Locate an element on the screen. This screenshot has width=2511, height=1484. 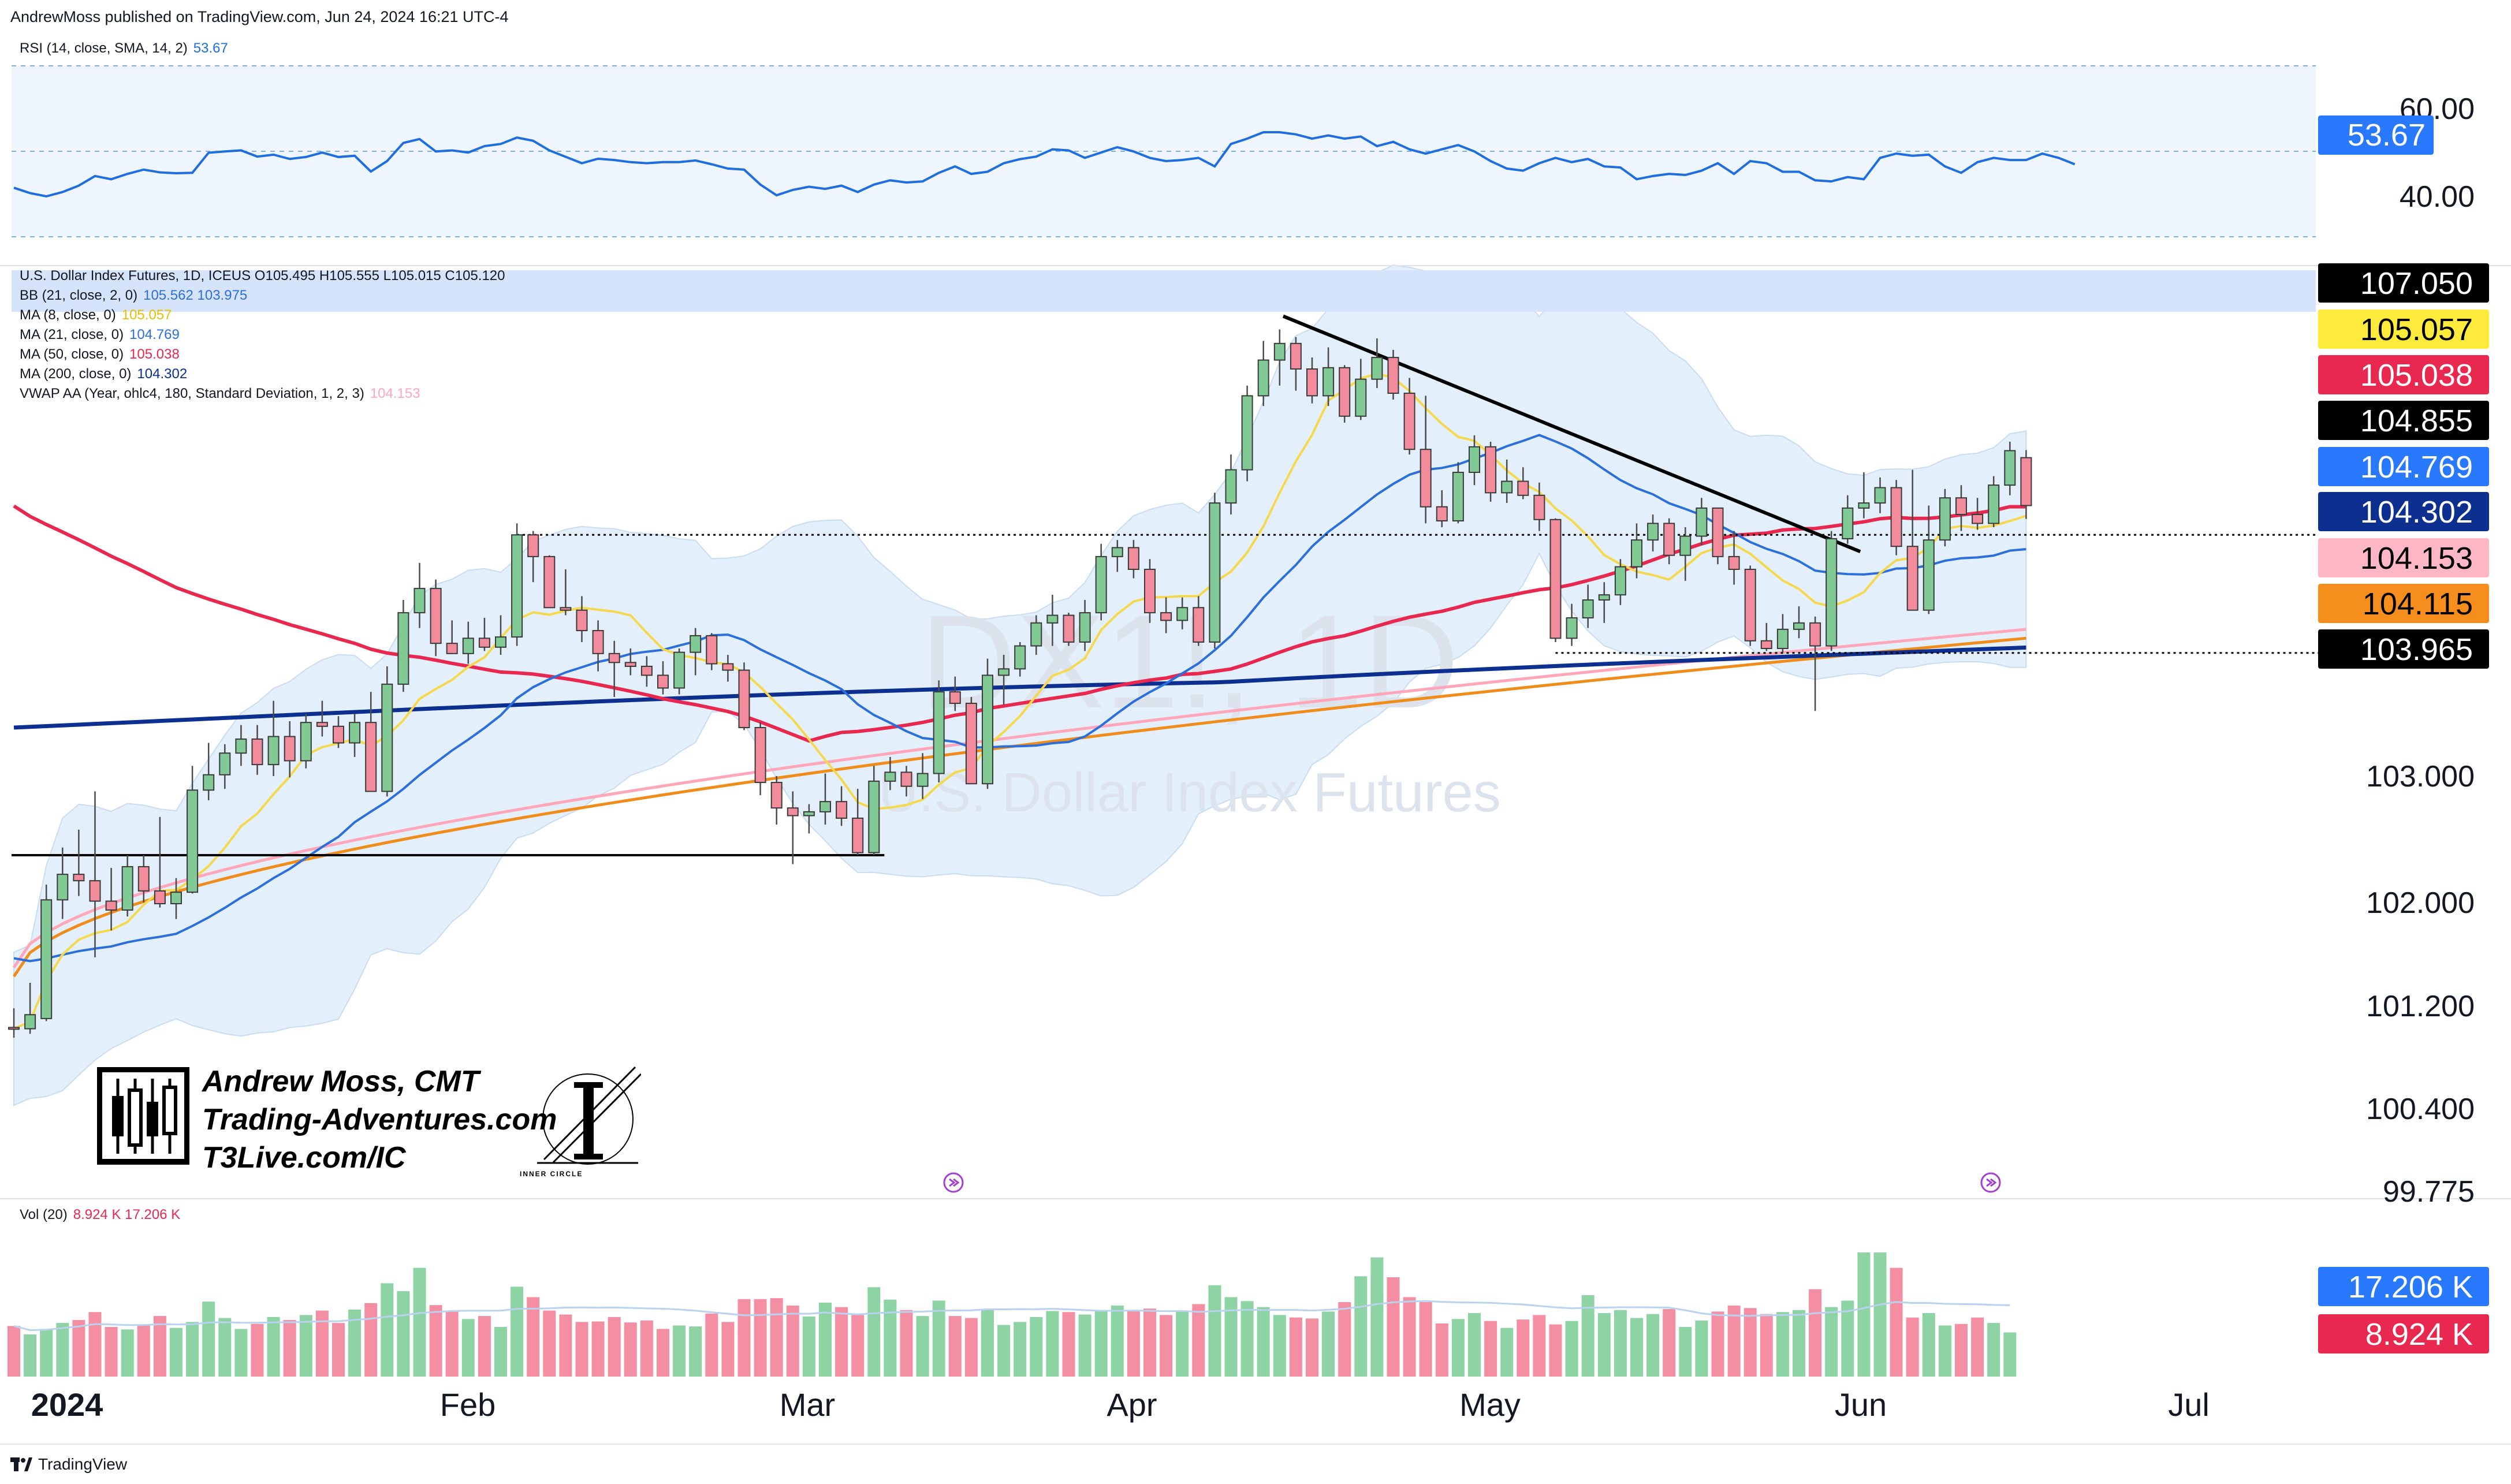
rsi-legend-value: 53.67 is located at coordinates (210, 48).